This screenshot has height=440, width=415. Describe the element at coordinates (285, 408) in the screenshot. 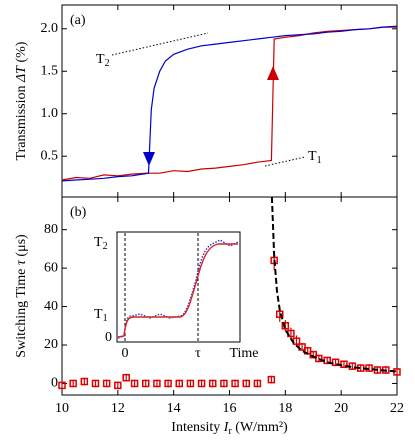

I see `x-tick-label: 18` at that location.